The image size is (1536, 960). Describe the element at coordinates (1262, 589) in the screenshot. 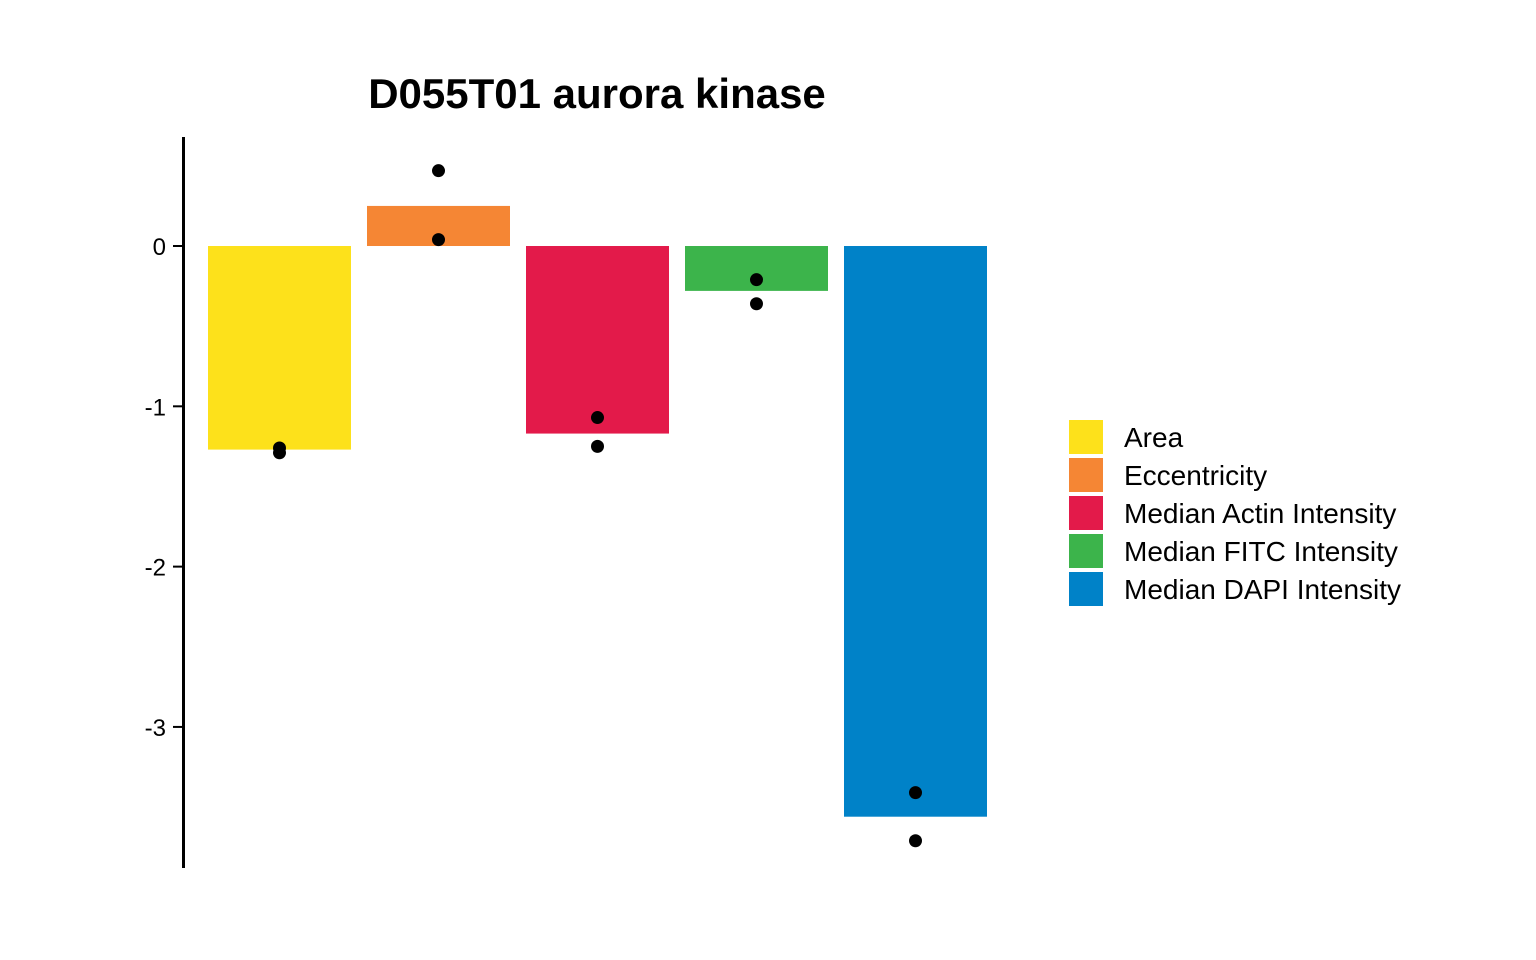

I see `legend-label: Median DAPI Intensity` at that location.